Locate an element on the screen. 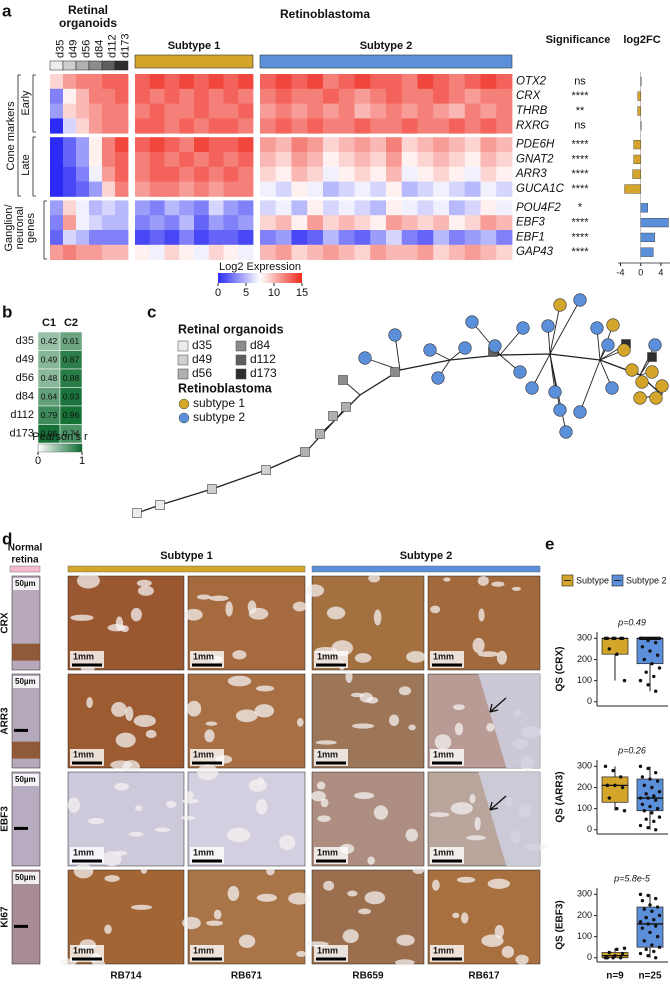  significance: **** is located at coordinates (580, 252).